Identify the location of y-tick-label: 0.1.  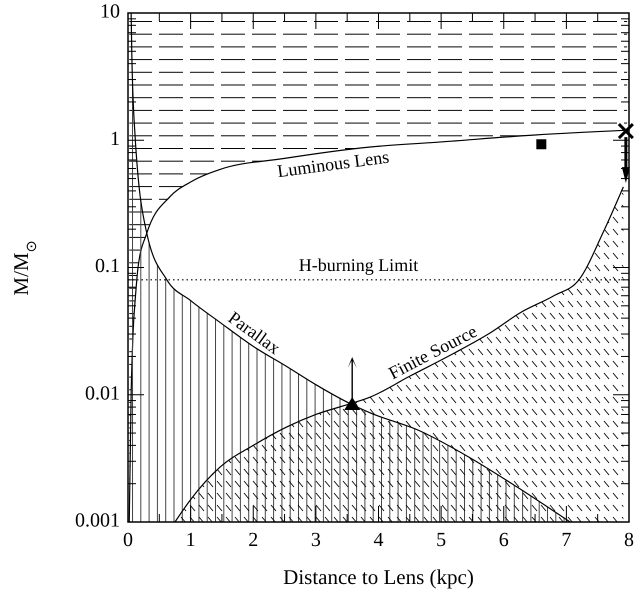
(107, 266).